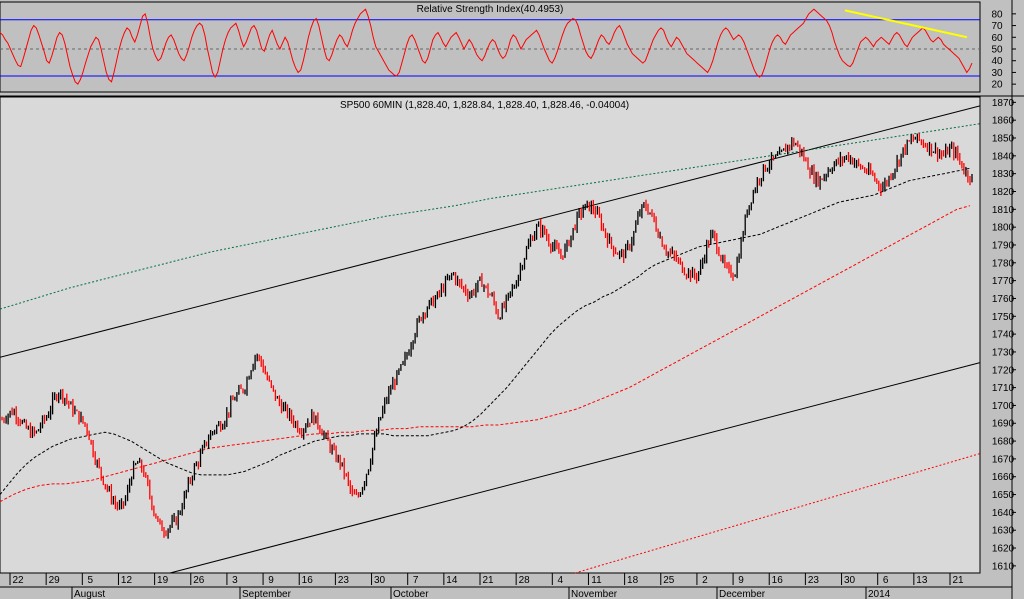 Image resolution: width=1024 pixels, height=599 pixels. Describe the element at coordinates (1003, 156) in the screenshot. I see `price-tick-label: 1840` at that location.